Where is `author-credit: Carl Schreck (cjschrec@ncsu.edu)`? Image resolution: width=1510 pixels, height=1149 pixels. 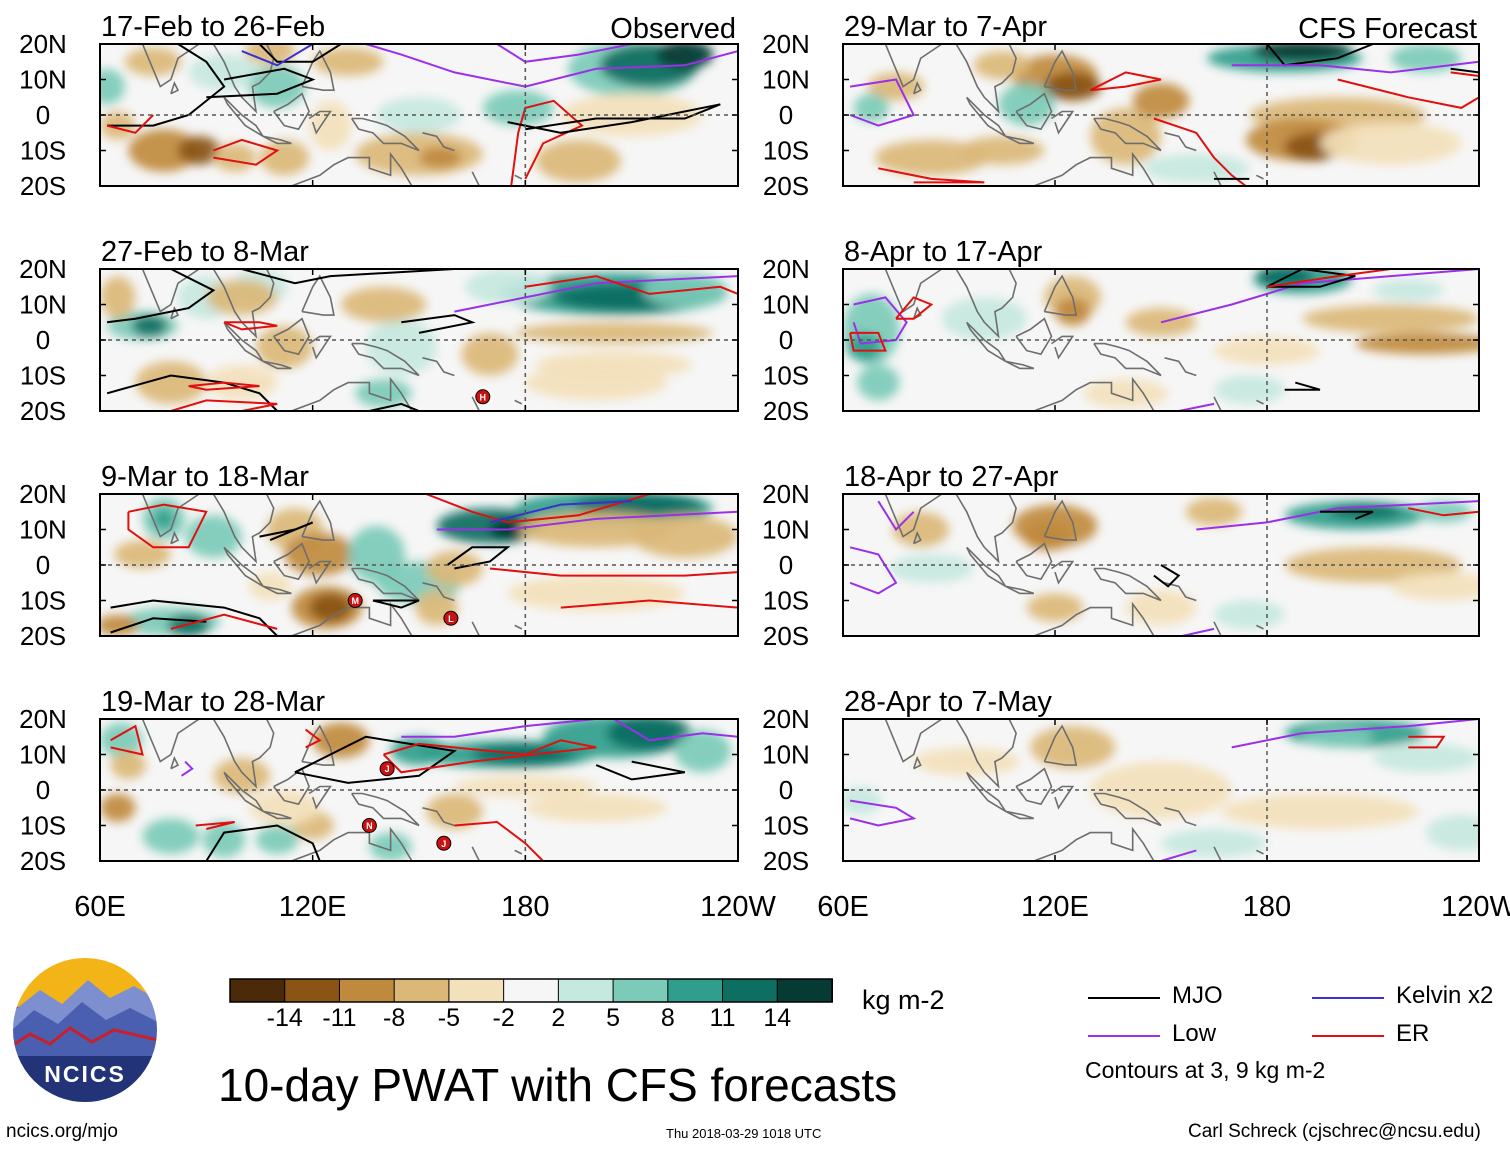 author-credit: Carl Schreck (cjschrec@ncsu.edu) is located at coordinates (1334, 1131).